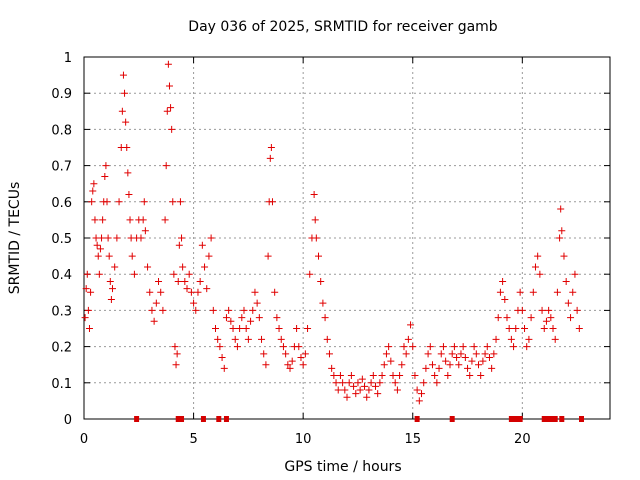 This screenshot has width=640, height=480. I want to click on y-tick-label: 0.8, so click(61, 130).